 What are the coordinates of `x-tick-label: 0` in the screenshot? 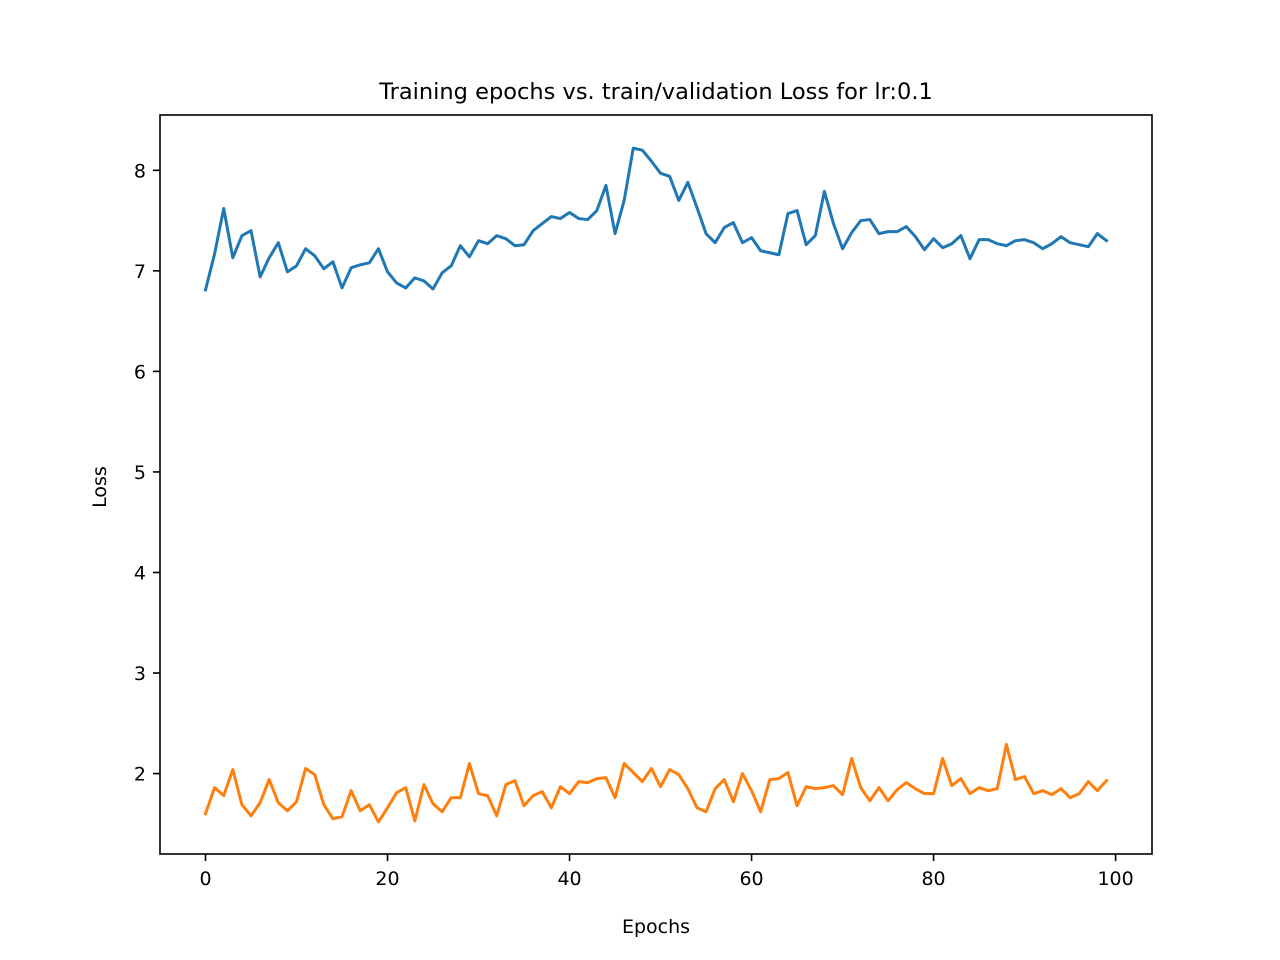 It's located at (205, 879).